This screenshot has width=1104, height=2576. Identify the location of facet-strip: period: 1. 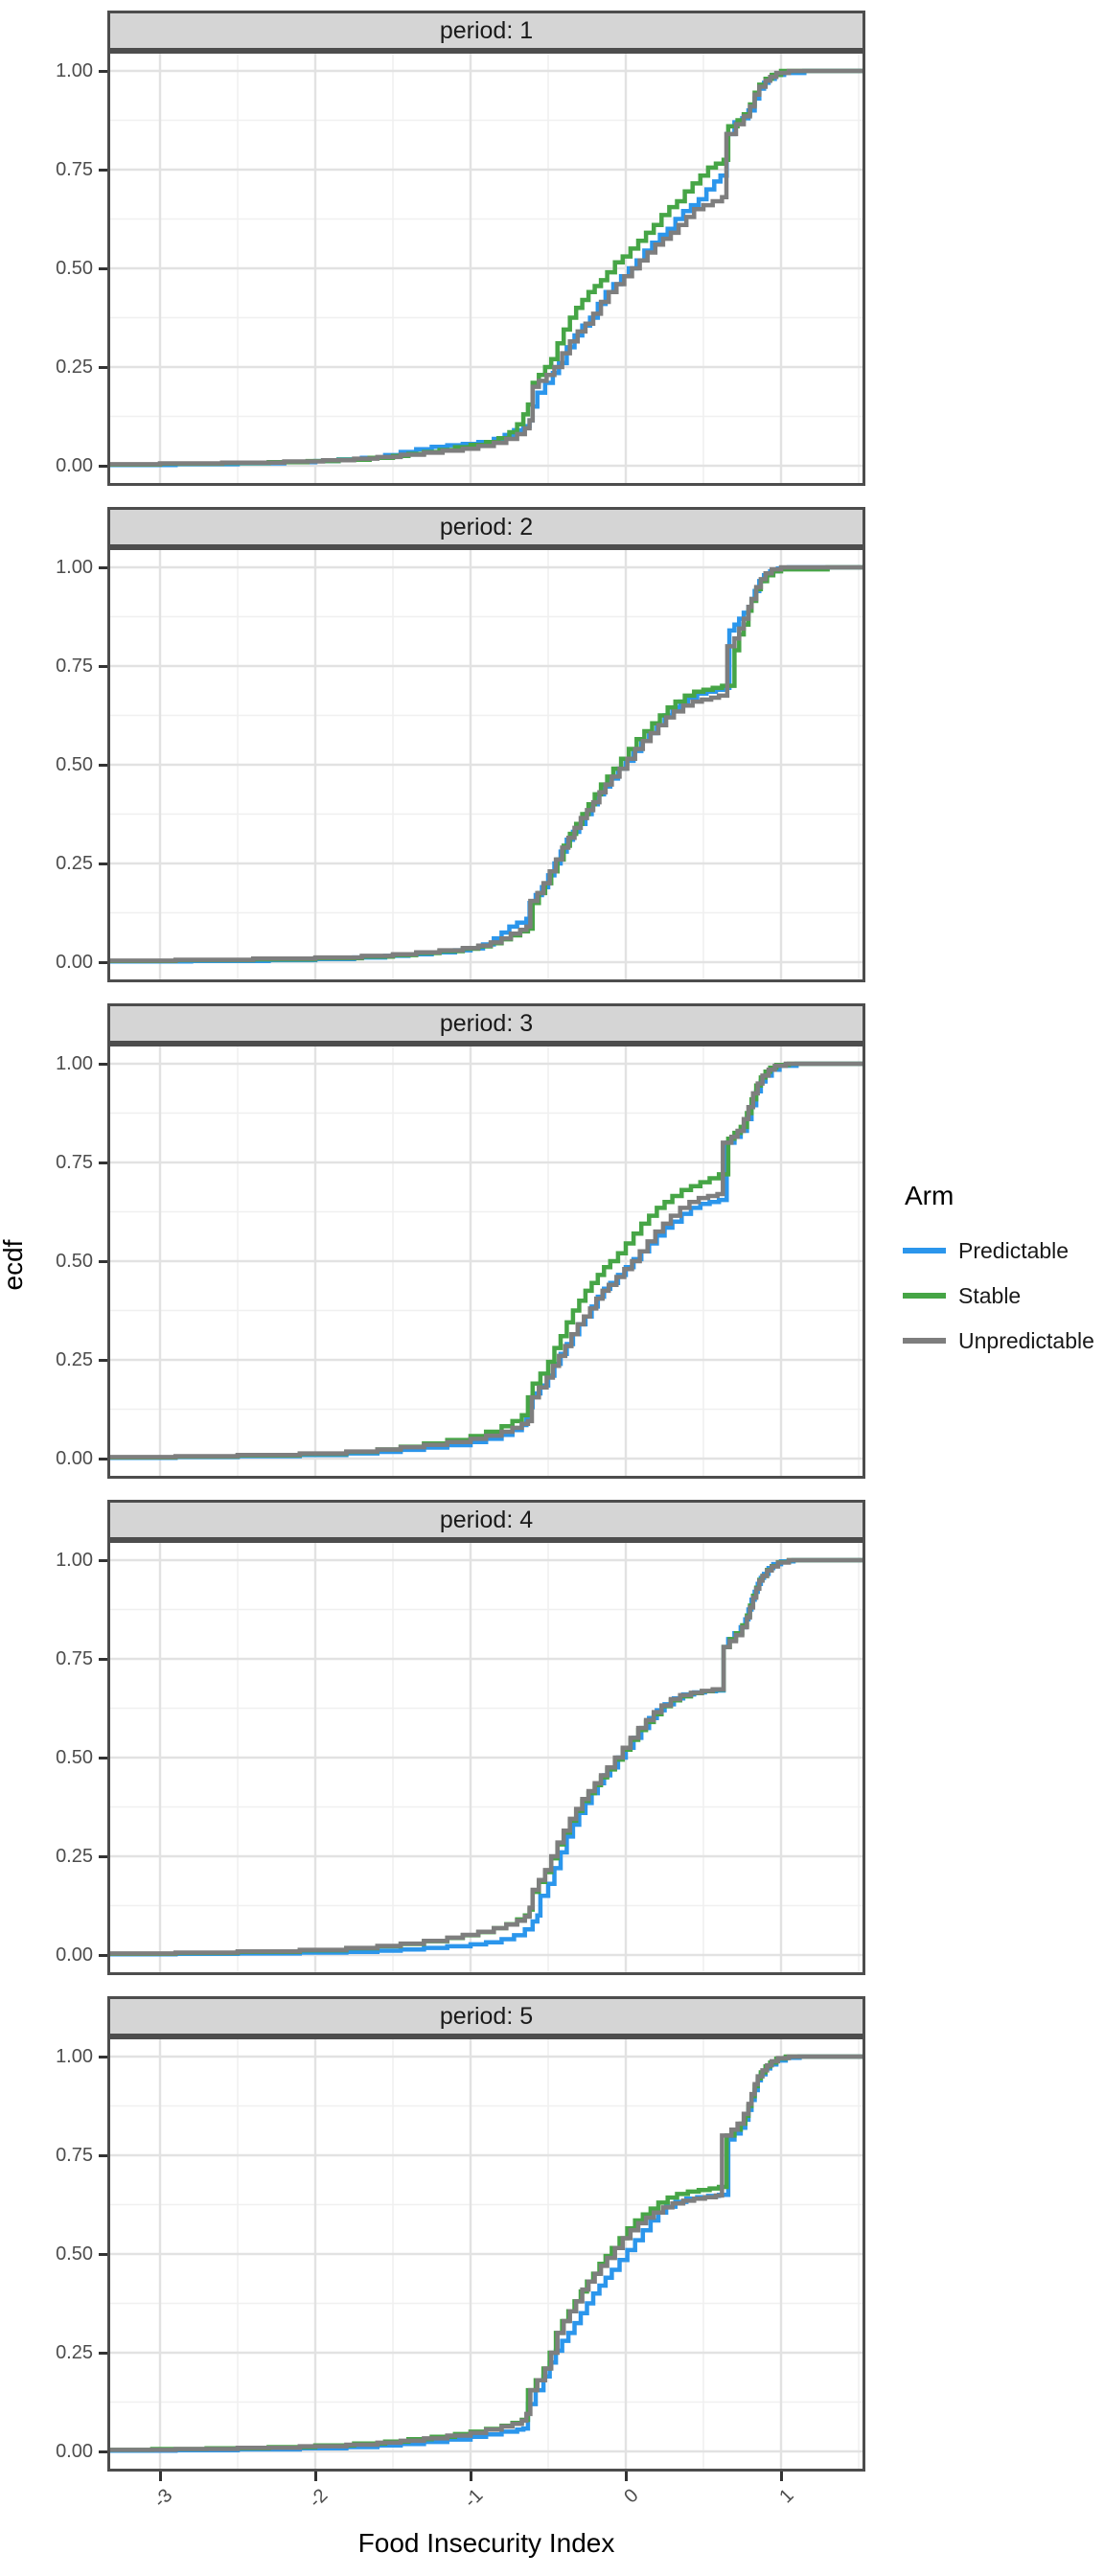
(486, 31).